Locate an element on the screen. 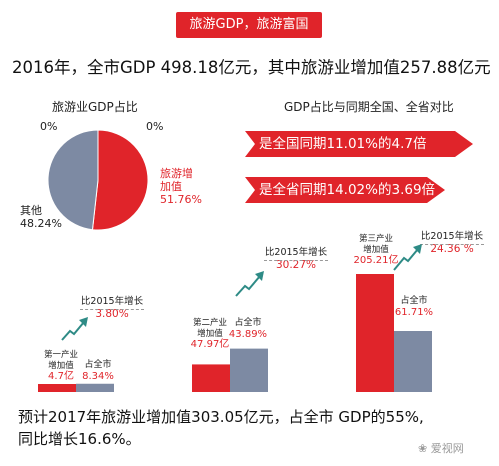 The width and height of the screenshot is (499, 466). industry-2-share: 占全市 43.89% is located at coordinates (248, 330).